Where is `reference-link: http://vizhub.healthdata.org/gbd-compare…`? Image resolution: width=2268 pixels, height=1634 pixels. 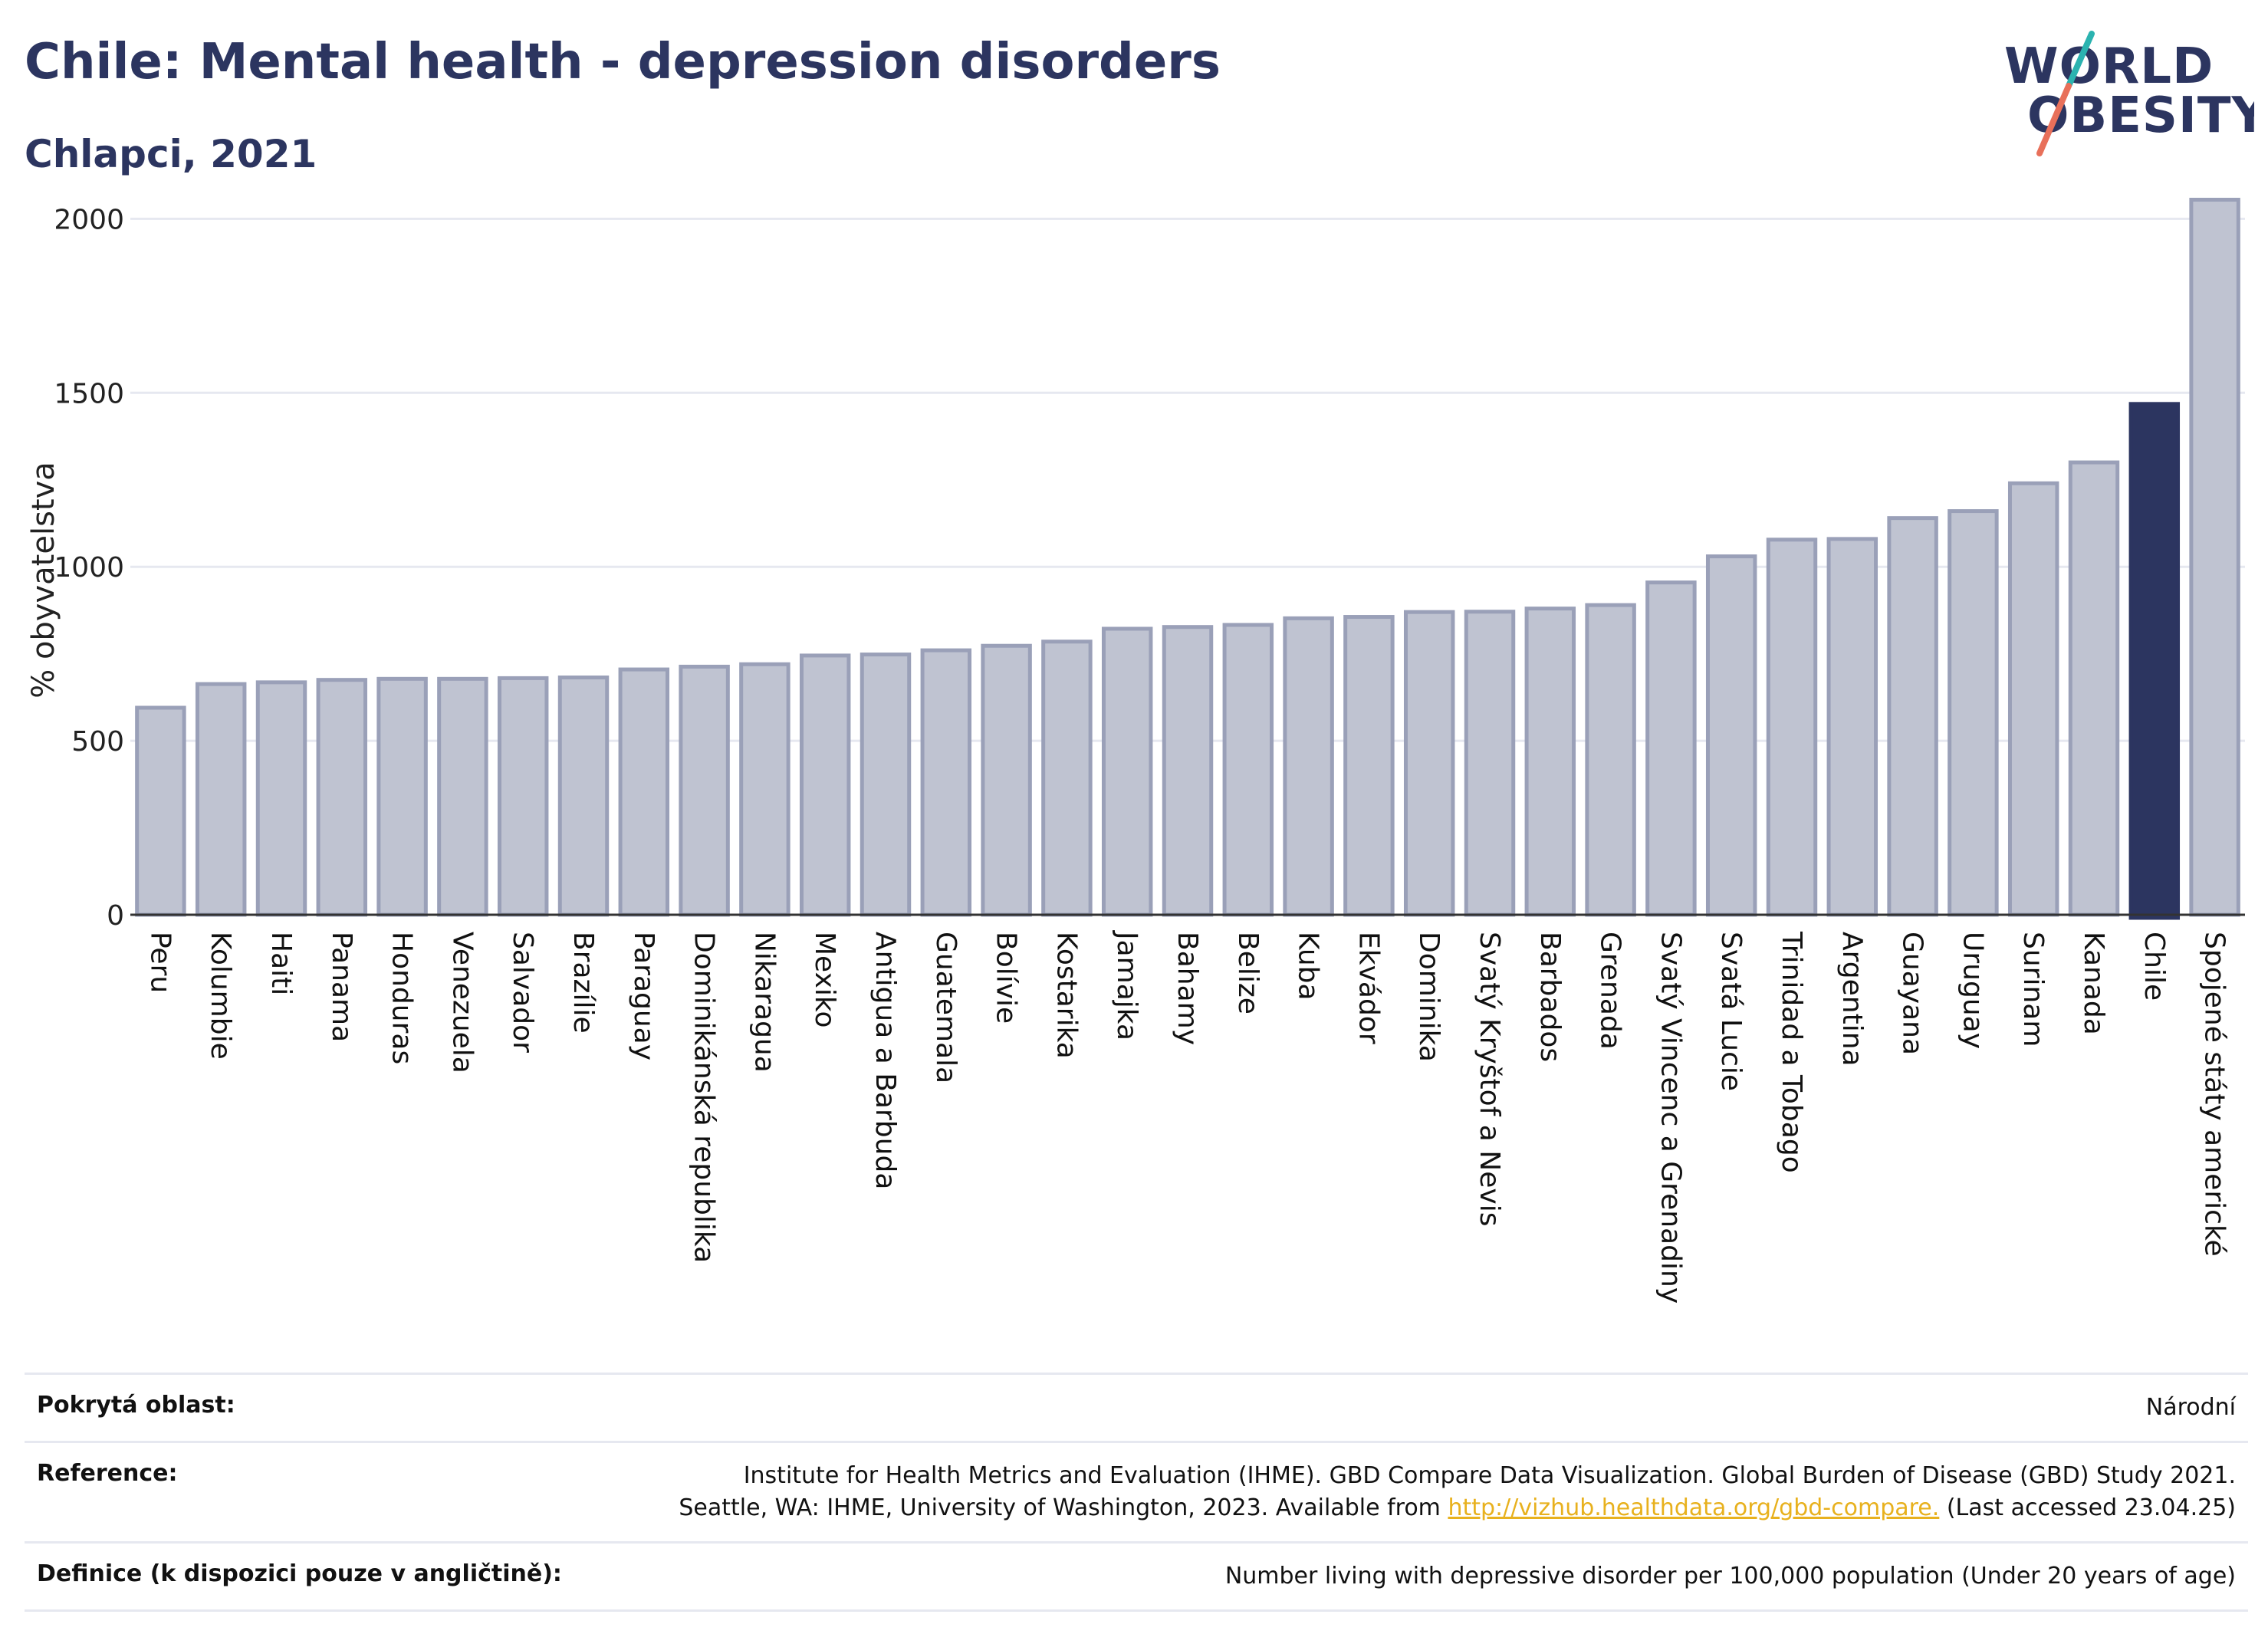 reference-link: http://vizhub.healthdata.org/gbd-compare… is located at coordinates (1694, 1508).